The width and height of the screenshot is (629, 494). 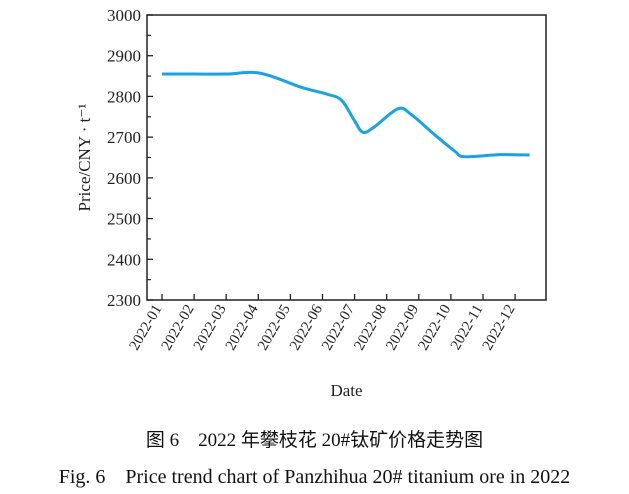 I want to click on y-tick-label: 2800, so click(x=124, y=96).